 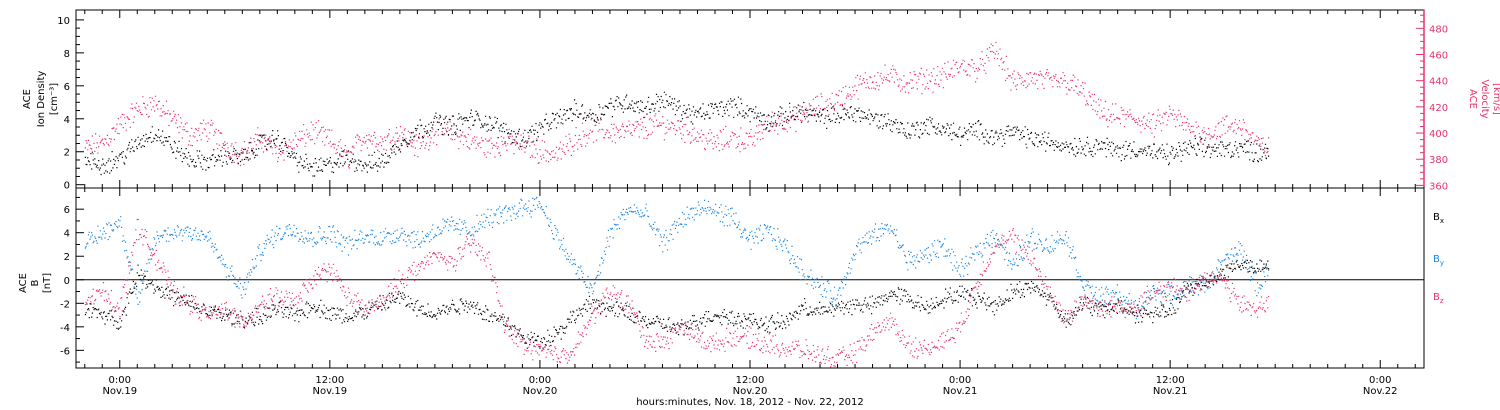 What do you see at coordinates (65, 304) in the screenshot?
I see `b-field-tick-label: -2` at bounding box center [65, 304].